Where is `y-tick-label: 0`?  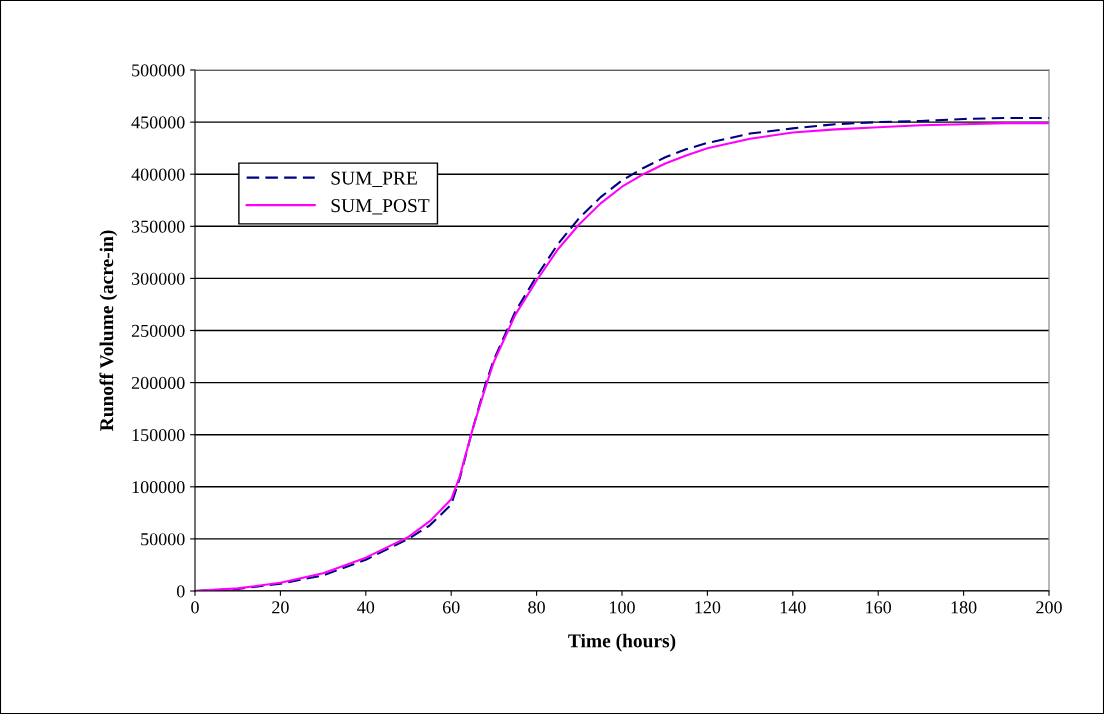
y-tick-label: 0 is located at coordinates (180, 591).